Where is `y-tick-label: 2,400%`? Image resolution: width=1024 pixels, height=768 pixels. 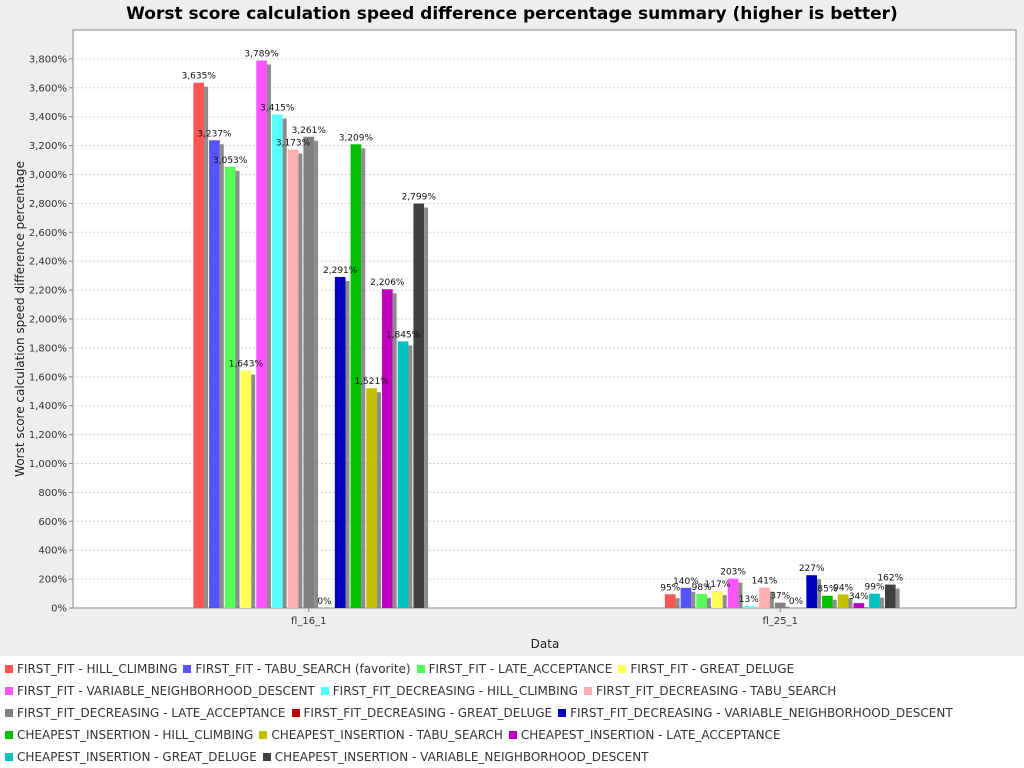 y-tick-label: 2,400% is located at coordinates (48, 262).